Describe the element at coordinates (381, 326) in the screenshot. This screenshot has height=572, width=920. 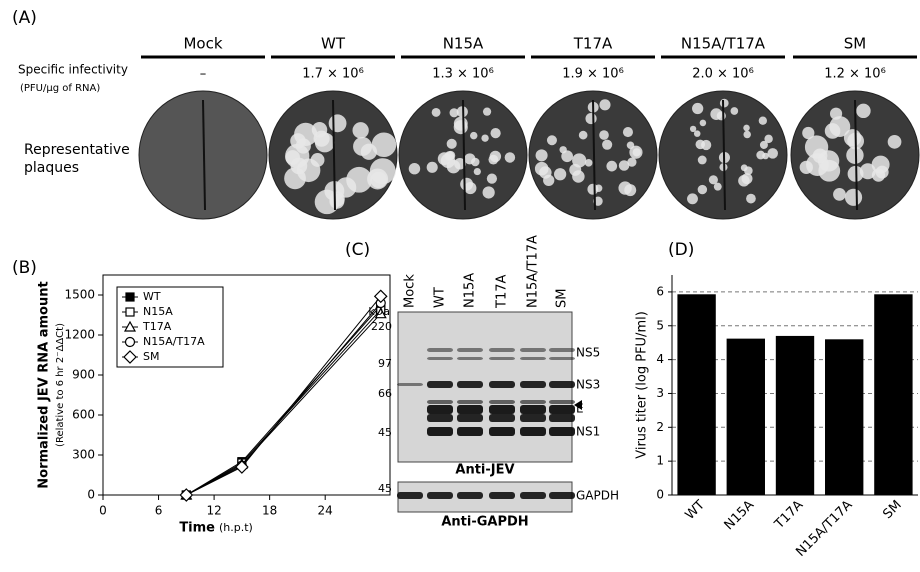
I see `mw-marker: 220` at that location.